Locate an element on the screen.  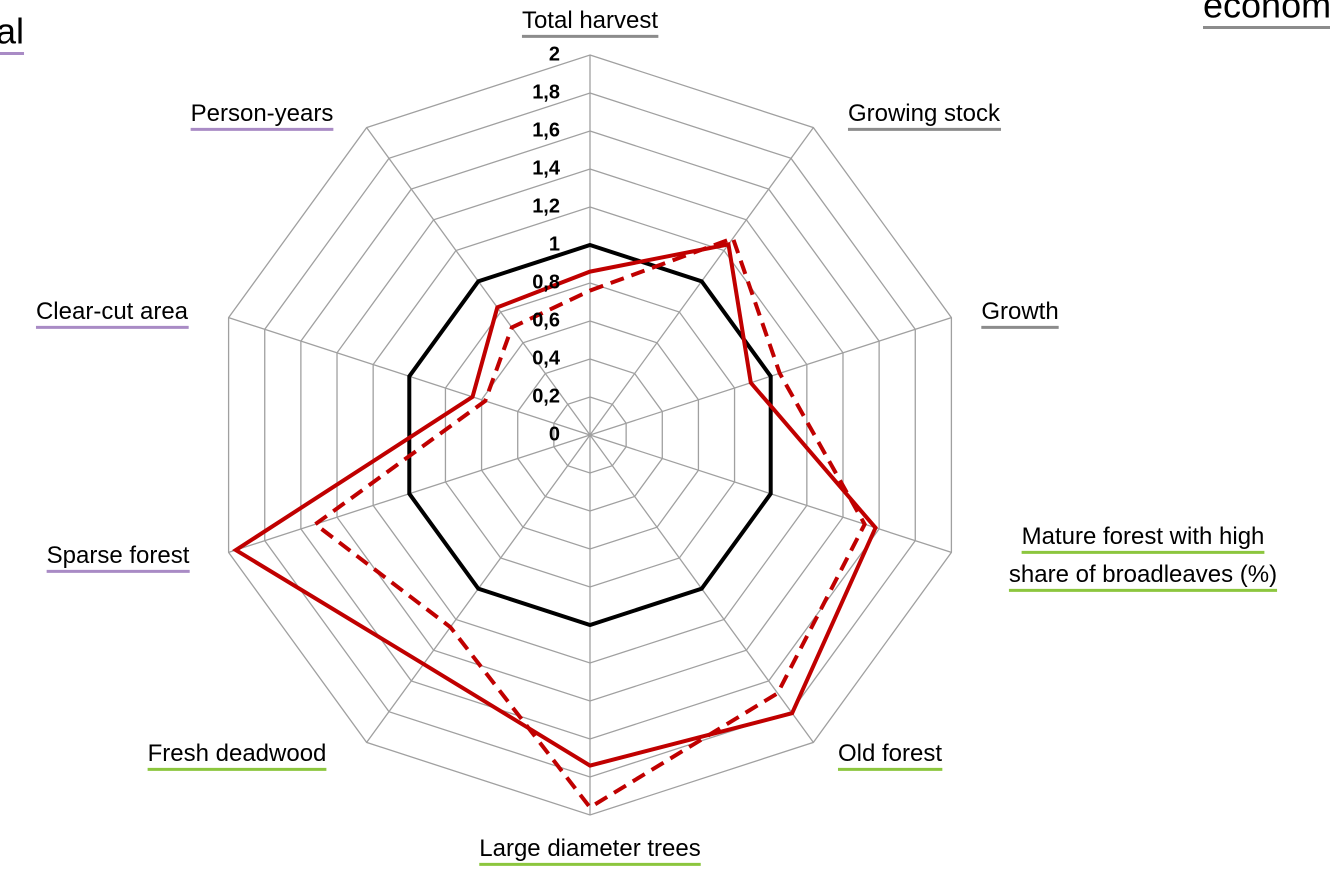
category-line: Mature forest with high is located at coordinates (1143, 536).